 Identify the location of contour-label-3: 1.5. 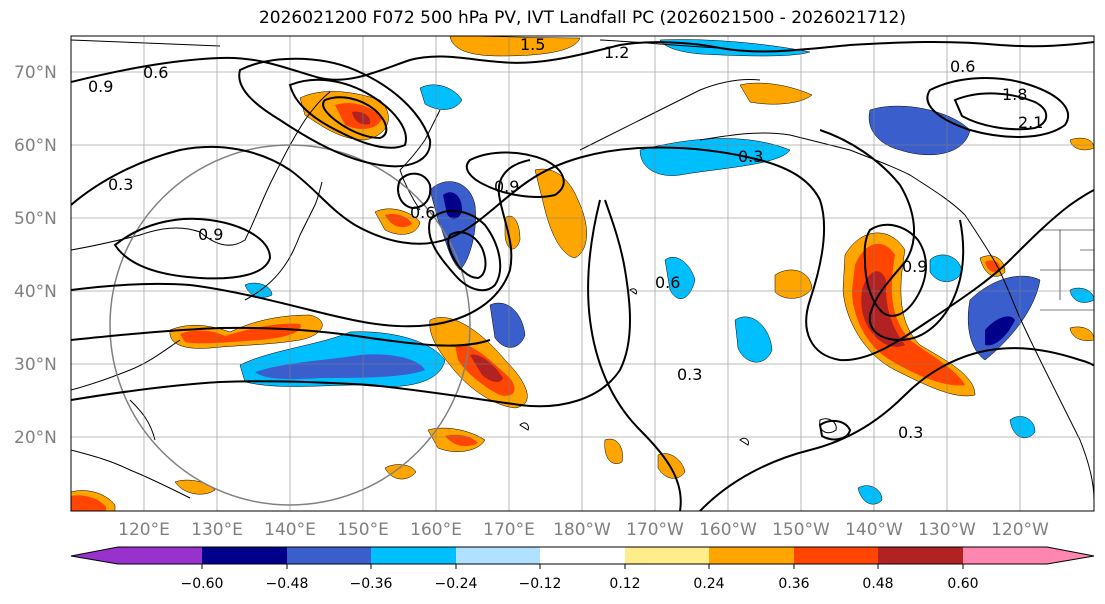
(532, 44).